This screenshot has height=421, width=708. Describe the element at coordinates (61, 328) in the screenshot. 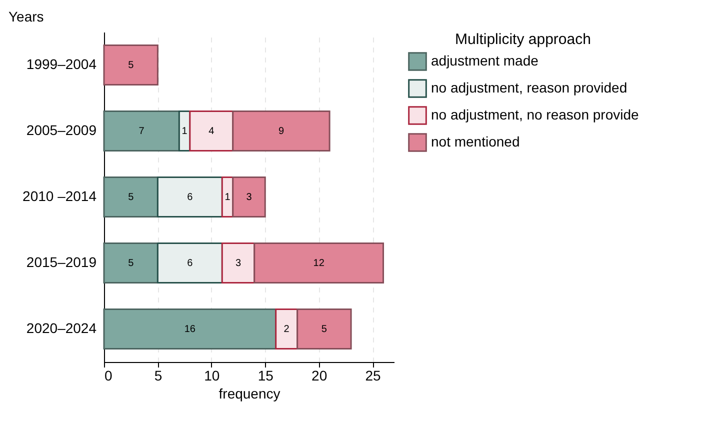

I see `y-tick-label: 2020–2024` at that location.